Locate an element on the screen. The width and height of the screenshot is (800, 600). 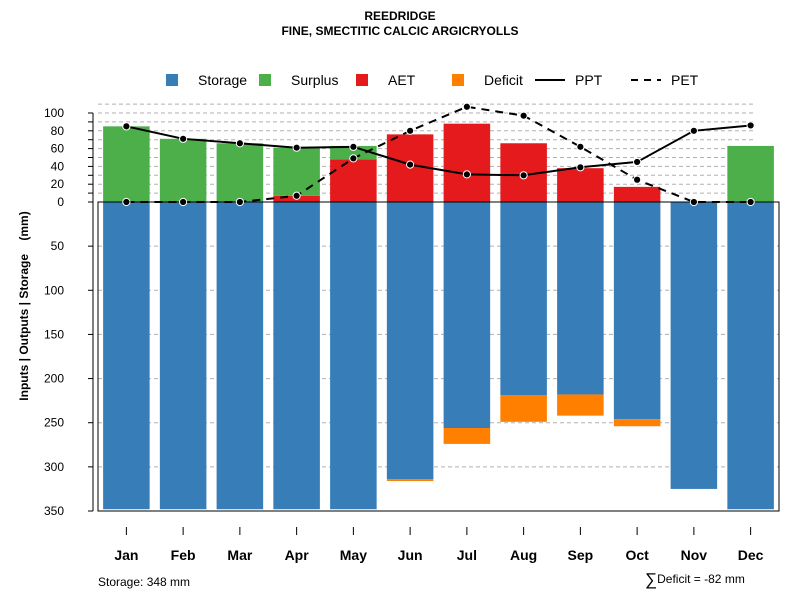
x-tick-label: Jun is located at coordinates (410, 555).